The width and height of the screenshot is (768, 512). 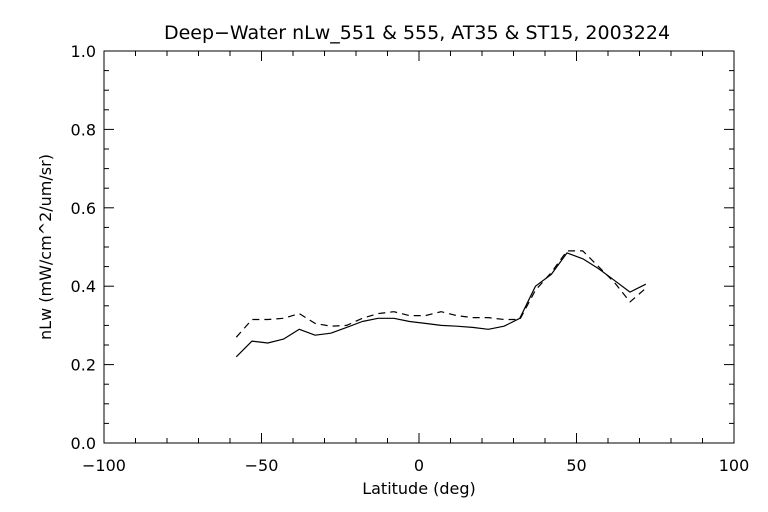 I want to click on y-tick-label: 0.2, so click(x=83, y=365).